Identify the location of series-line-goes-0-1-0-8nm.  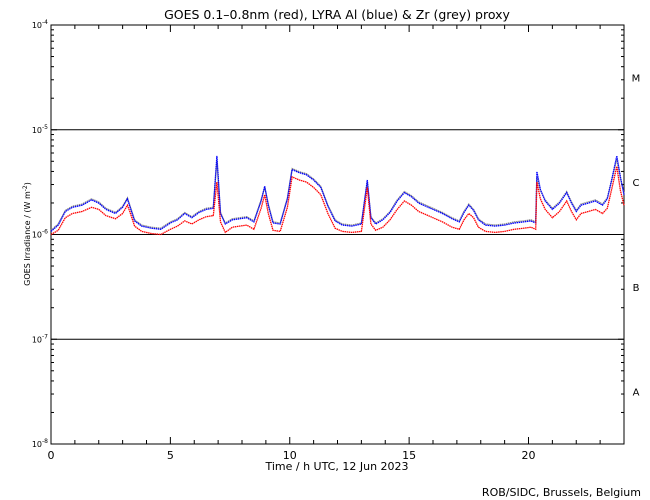
(337, 201).